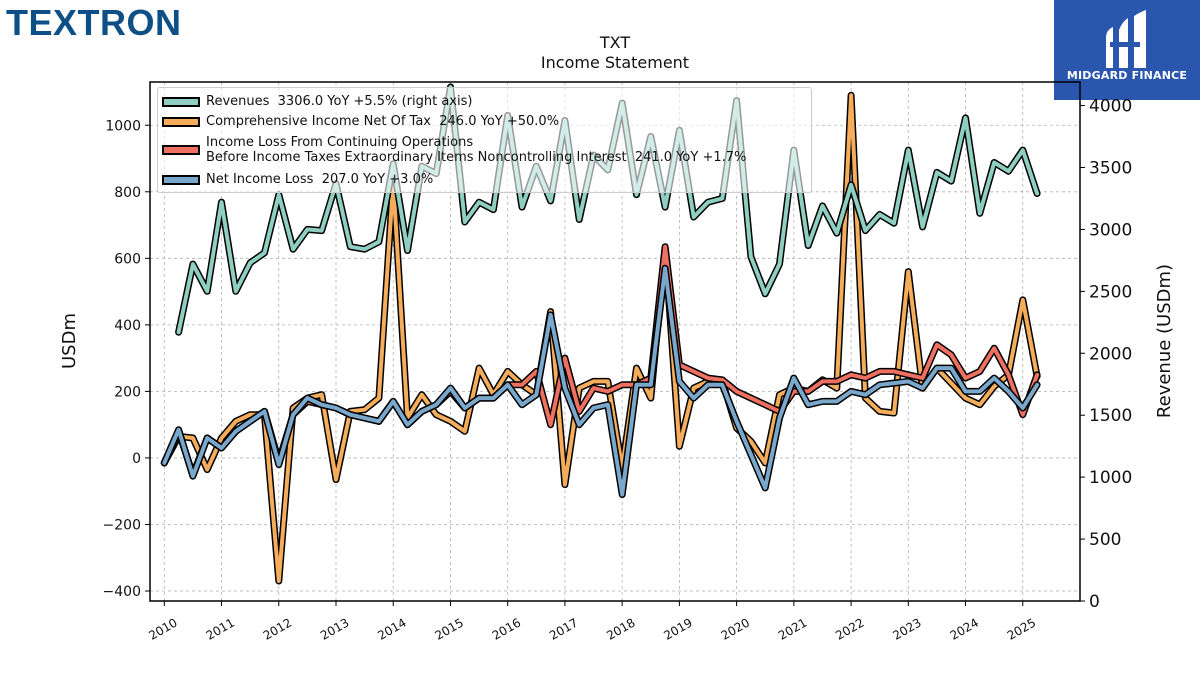 The image size is (1200, 675). What do you see at coordinates (964, 628) in the screenshot?
I see `x-tick-label: 2024` at bounding box center [964, 628].